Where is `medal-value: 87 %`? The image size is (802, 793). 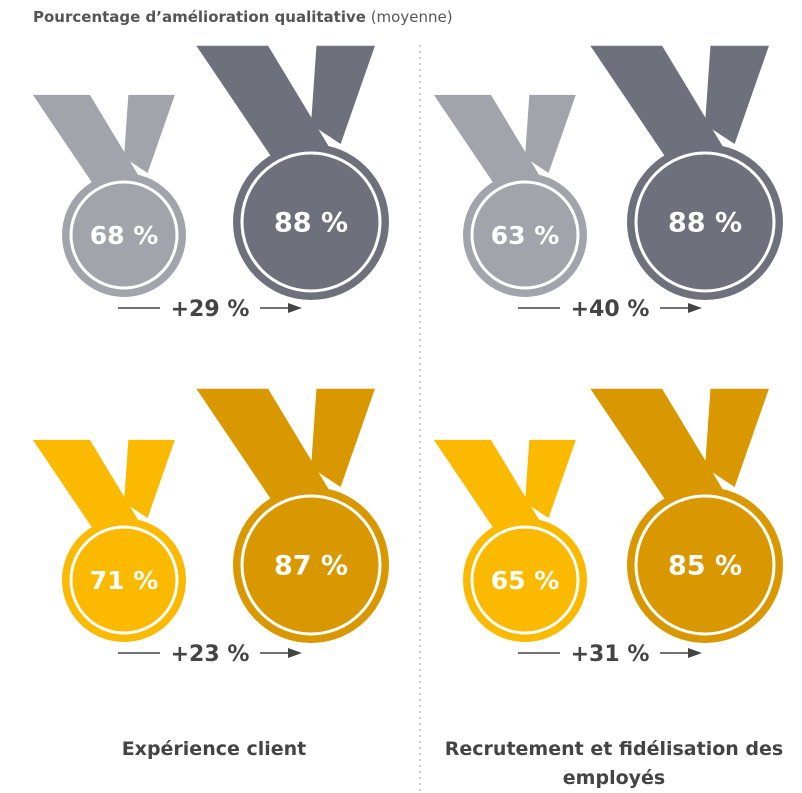 medal-value: 87 % is located at coordinates (311, 566).